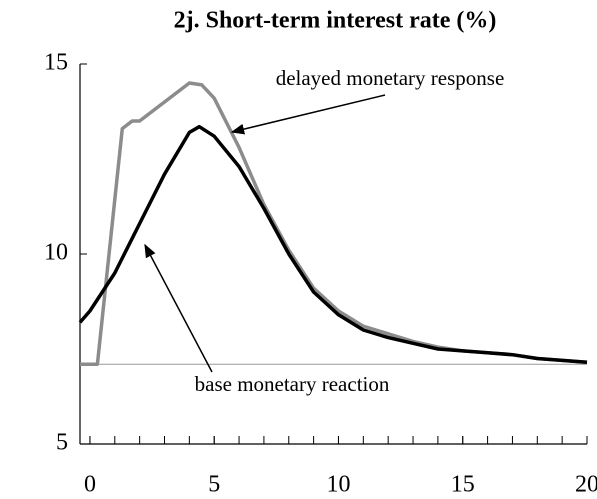  What do you see at coordinates (214, 485) in the screenshot?
I see `x-tick-label: 5` at bounding box center [214, 485].